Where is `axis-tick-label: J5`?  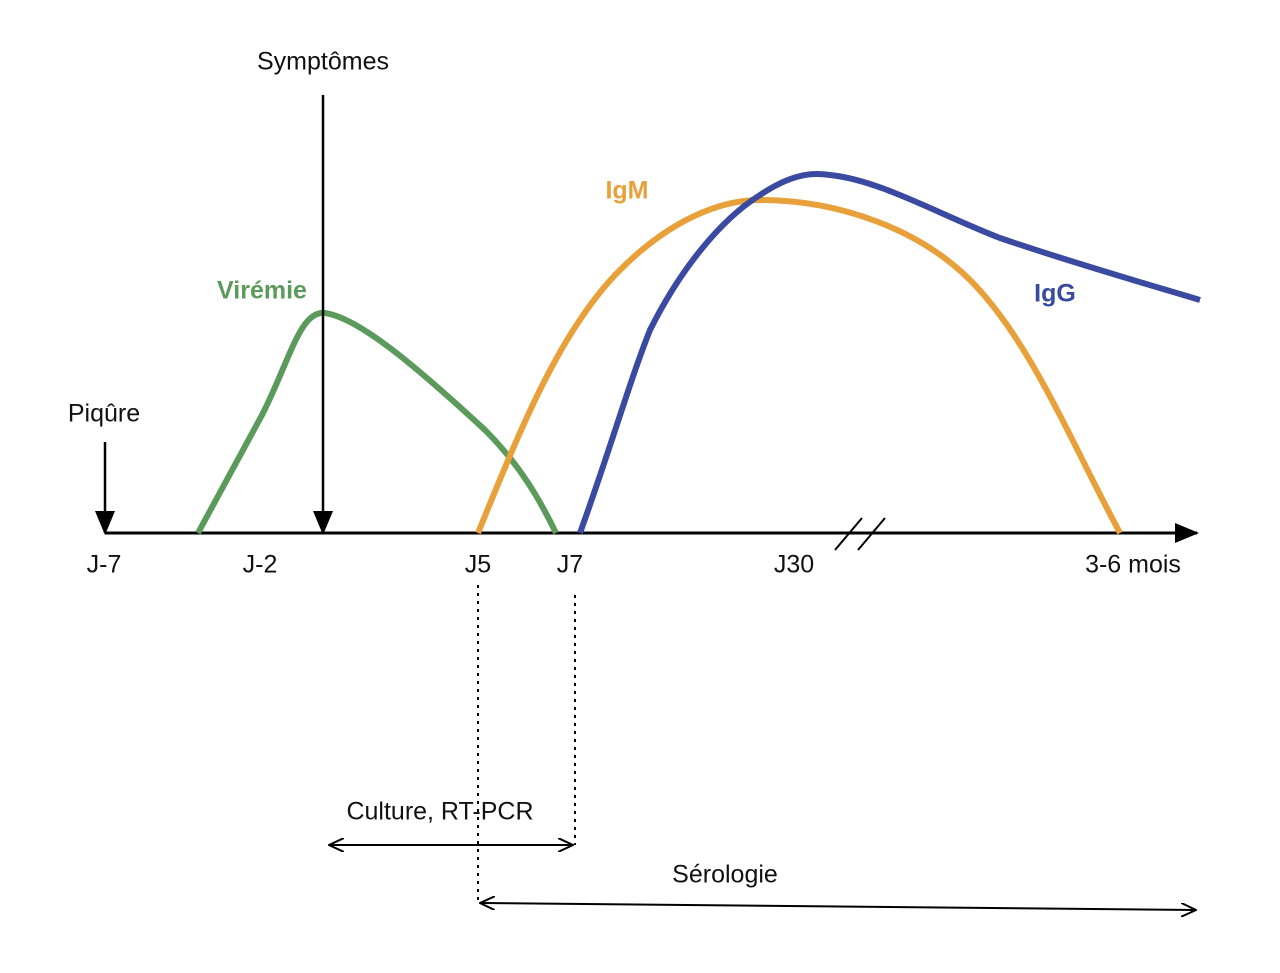 axis-tick-label: J5 is located at coordinates (478, 565).